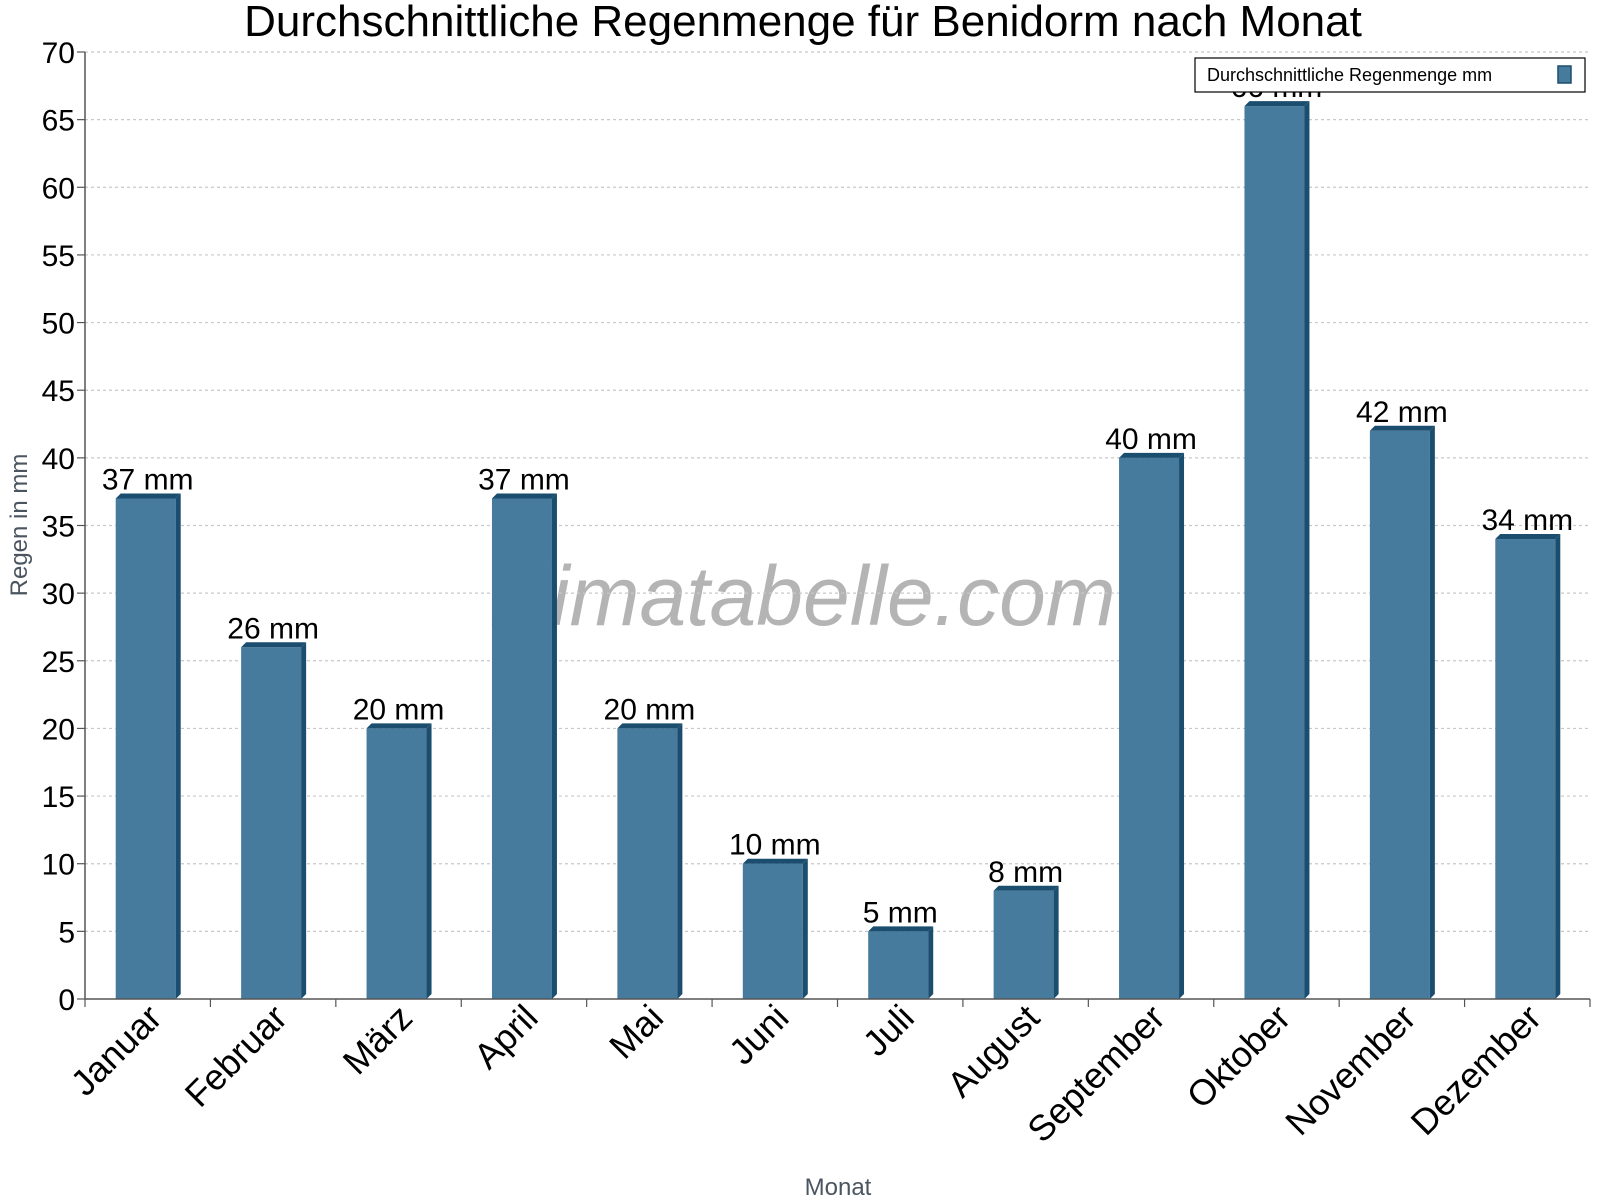 This screenshot has height=1200, width=1600. Describe the element at coordinates (58, 459) in the screenshot. I see `y-tick-label: 40` at that location.